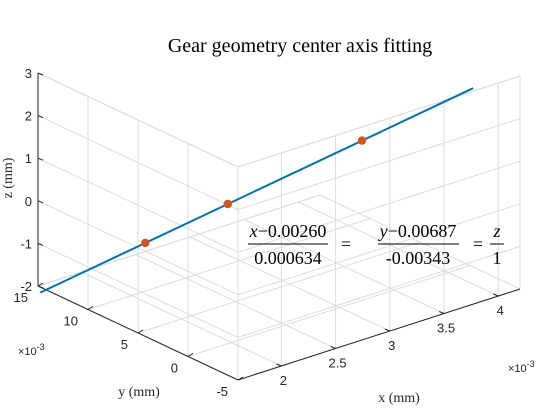  I want to click on x-tick-label: 4, so click(500, 310).